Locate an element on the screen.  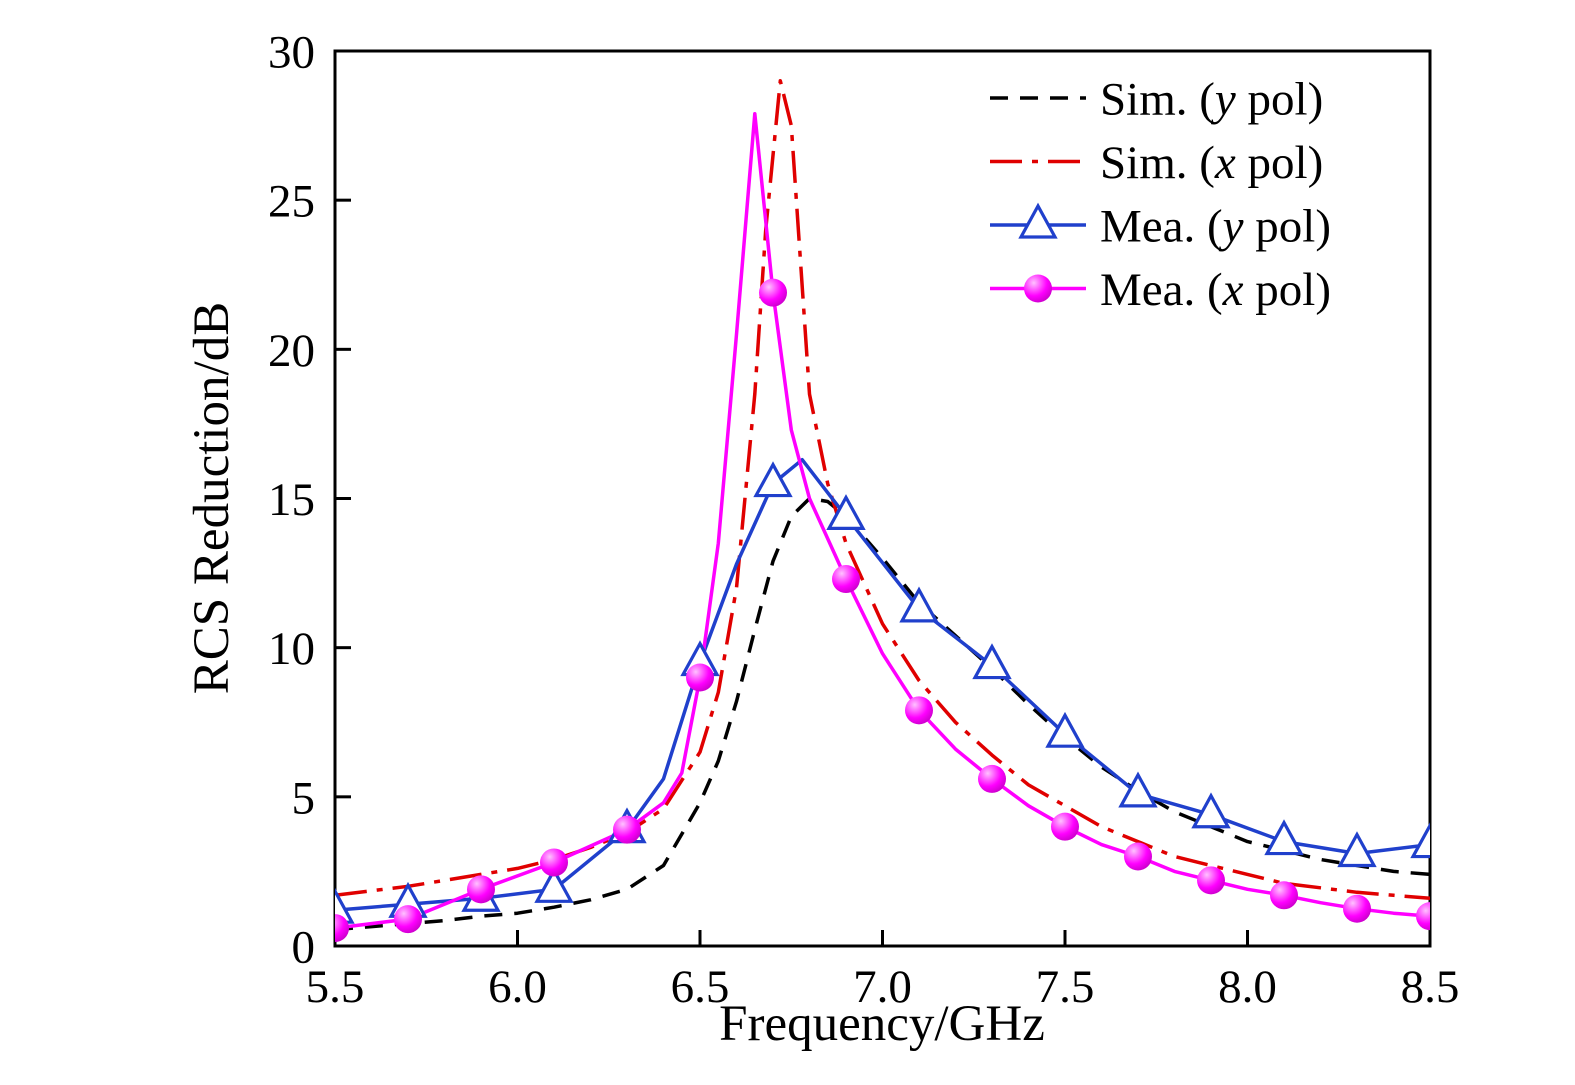
legend-entry-0: Sim. (y pol) is located at coordinates (1156, 99).